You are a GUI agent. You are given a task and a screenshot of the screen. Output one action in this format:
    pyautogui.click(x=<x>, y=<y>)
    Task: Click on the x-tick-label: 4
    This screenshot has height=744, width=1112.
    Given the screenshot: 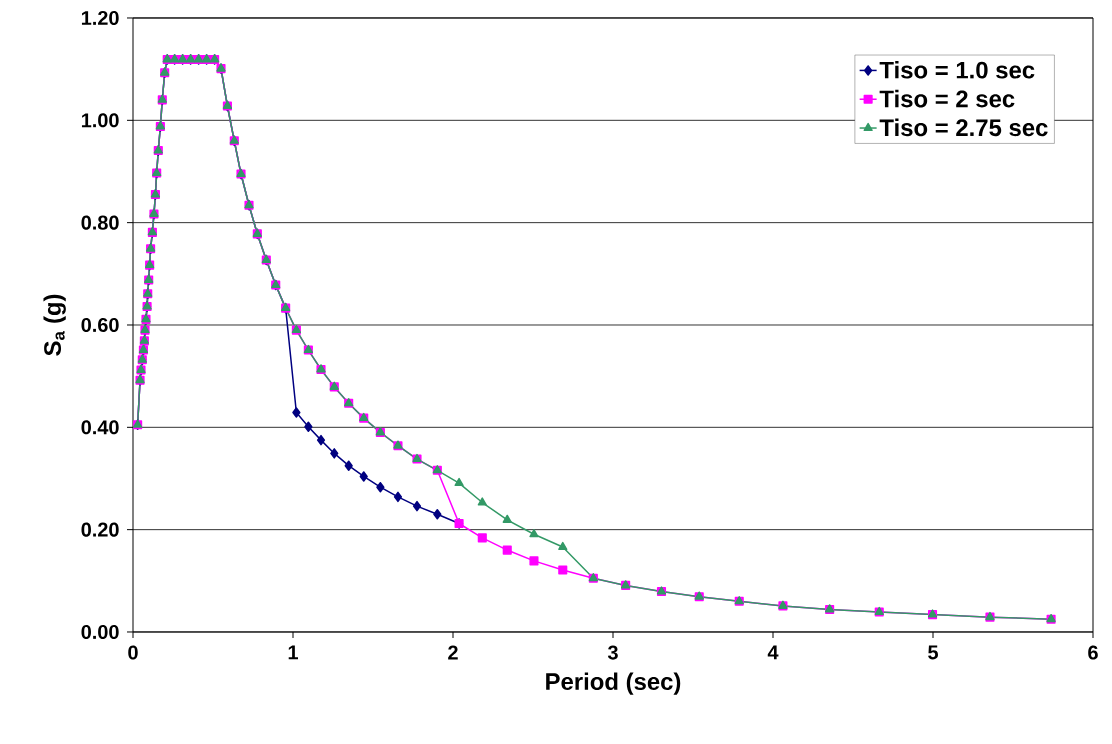 What is the action you would take?
    pyautogui.click(x=773, y=652)
    